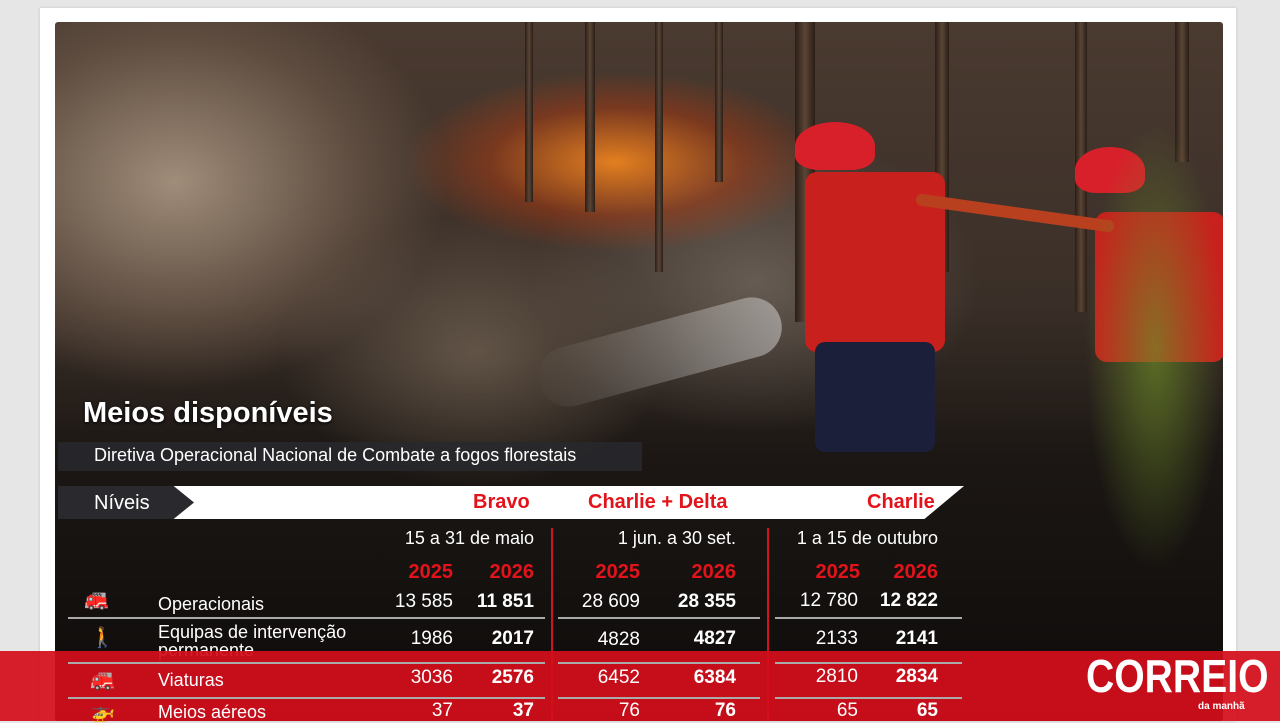 The image size is (1280, 723). Describe the element at coordinates (714, 638) in the screenshot. I see `value: 4827` at that location.